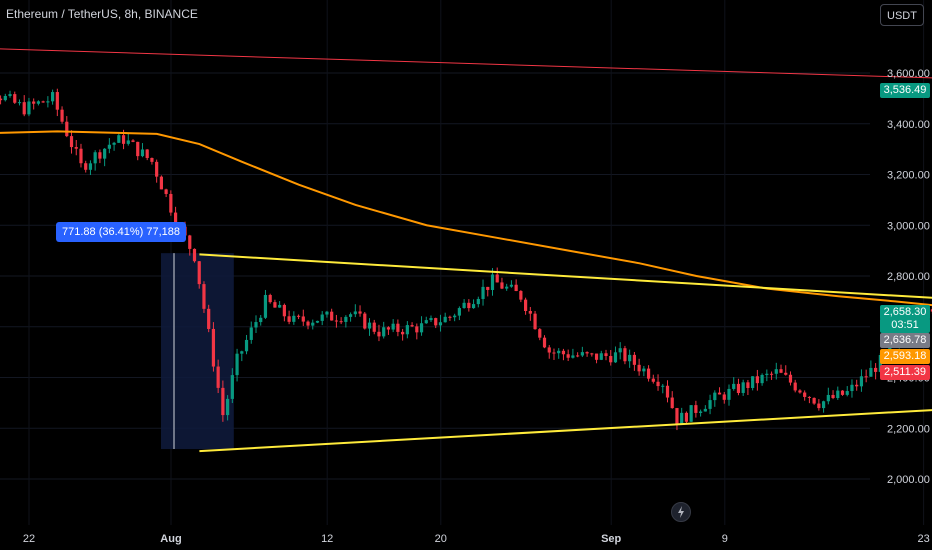 The width and height of the screenshot is (932, 550). I want to click on lightning-glyph, so click(681, 512).